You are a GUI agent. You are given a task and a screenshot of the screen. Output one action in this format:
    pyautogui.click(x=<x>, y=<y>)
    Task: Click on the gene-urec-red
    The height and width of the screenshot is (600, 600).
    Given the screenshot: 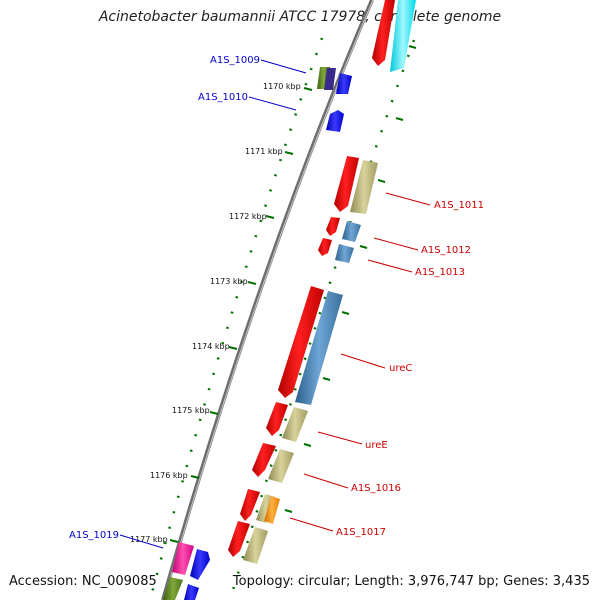 What is the action you would take?
    pyautogui.click(x=301, y=342)
    